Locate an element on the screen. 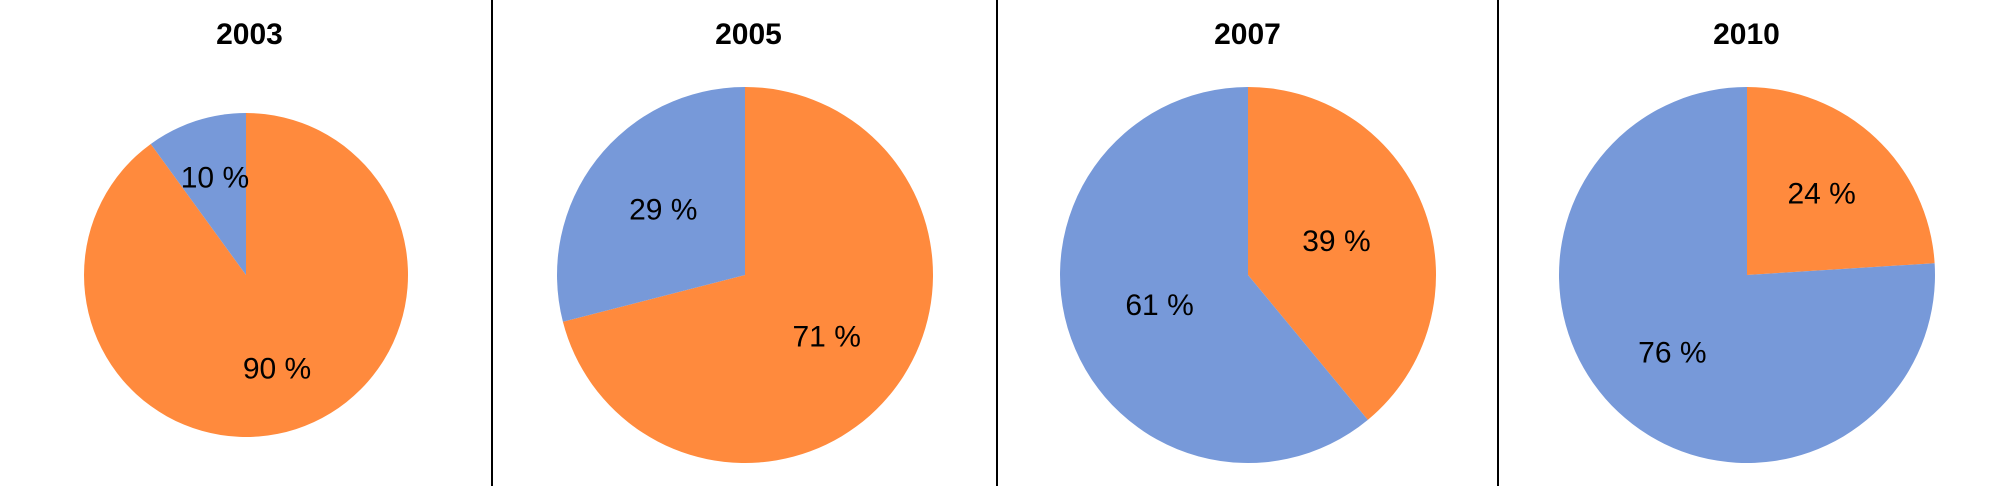 The height and width of the screenshot is (486, 1997). data-label: 24 % is located at coordinates (1821, 193).